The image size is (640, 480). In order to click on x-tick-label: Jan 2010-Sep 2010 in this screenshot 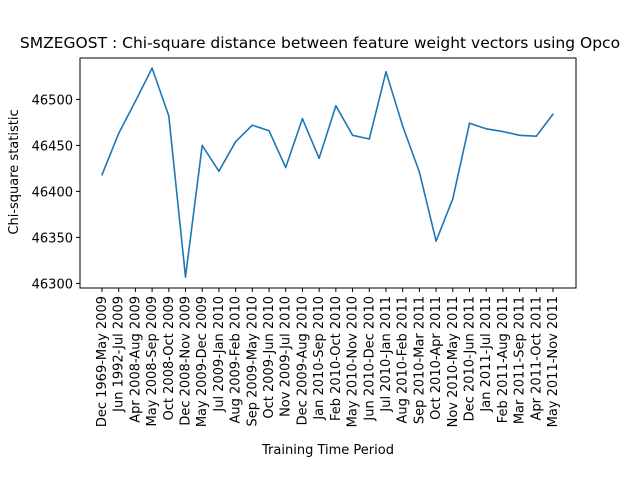, I will do `click(319, 358)`.